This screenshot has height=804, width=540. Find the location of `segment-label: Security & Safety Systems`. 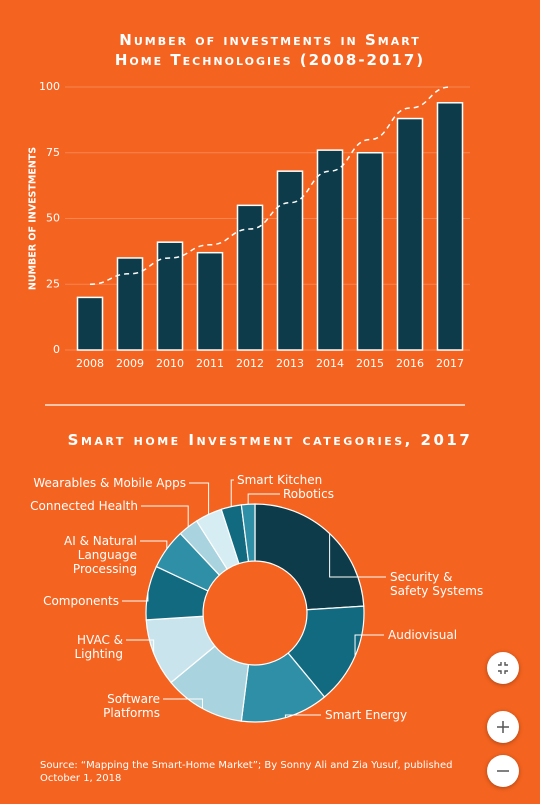

segment-label: Security & Safety Systems is located at coordinates (437, 584).